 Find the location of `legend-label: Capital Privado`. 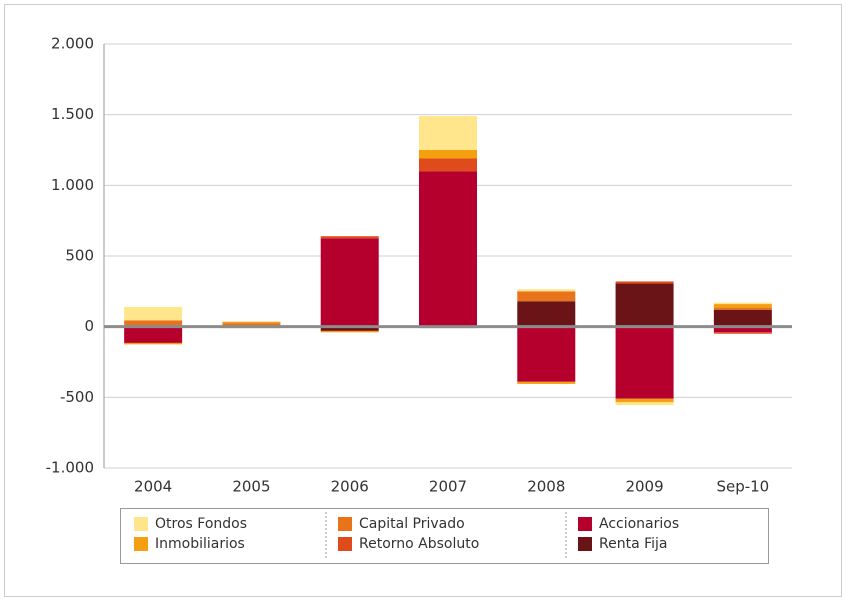

legend-label: Capital Privado is located at coordinates (412, 524).